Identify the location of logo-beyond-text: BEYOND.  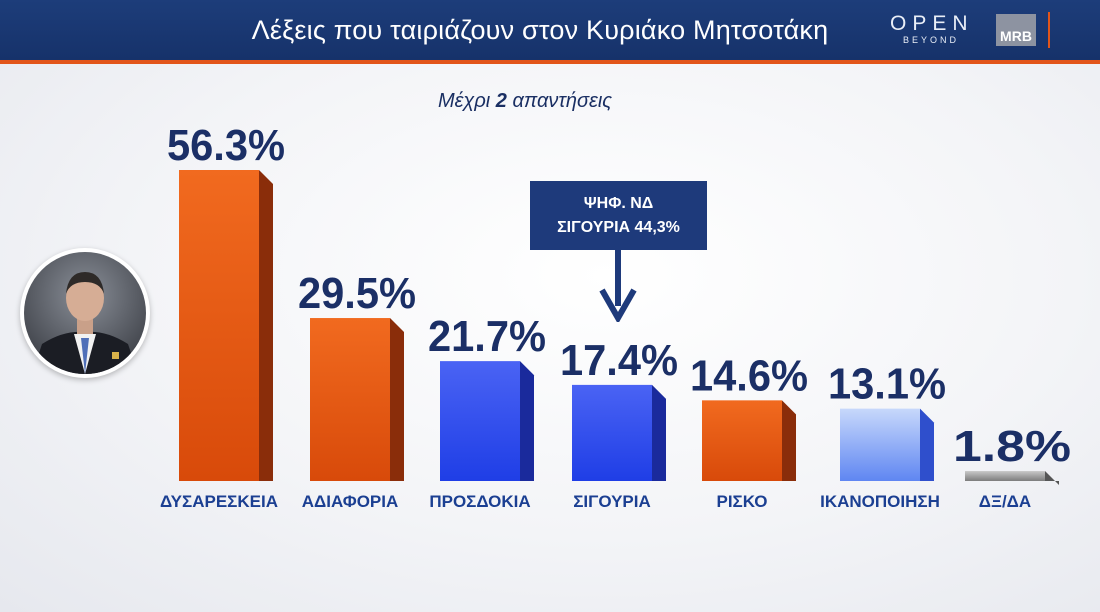
(930, 40).